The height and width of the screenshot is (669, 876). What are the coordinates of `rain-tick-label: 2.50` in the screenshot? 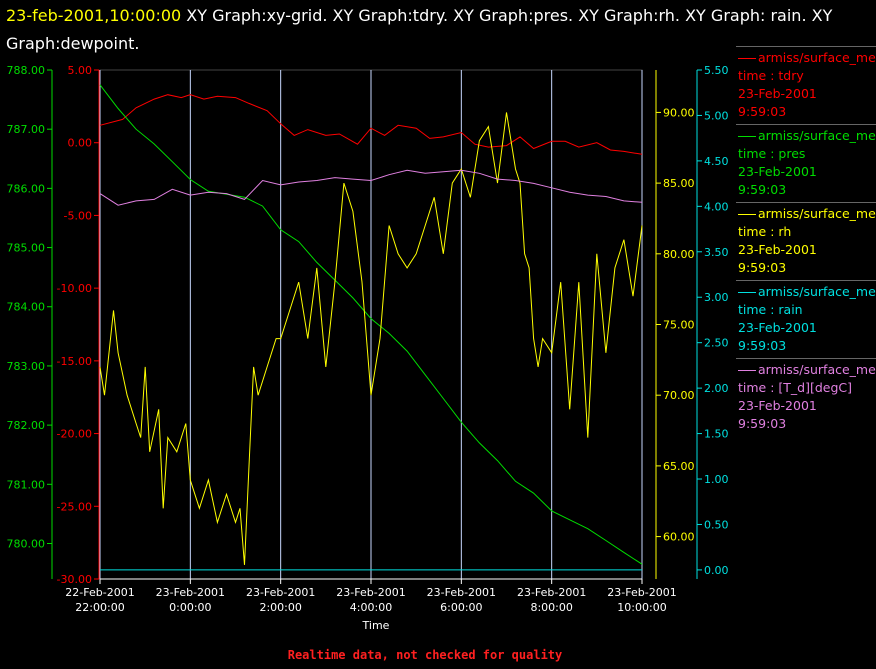 It's located at (716, 343).